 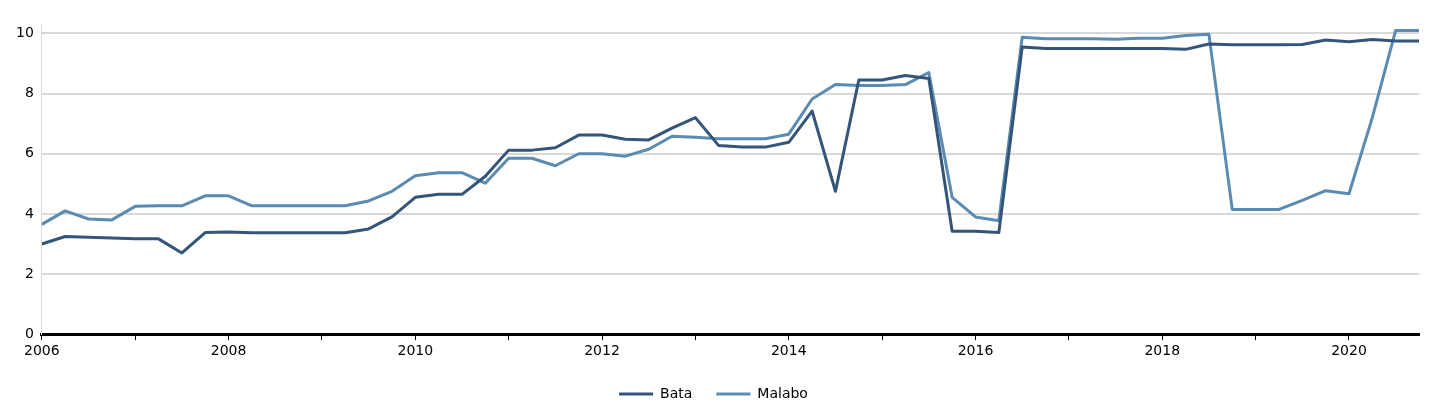 What do you see at coordinates (602, 350) in the screenshot?
I see `x-tick-label: 2012` at bounding box center [602, 350].